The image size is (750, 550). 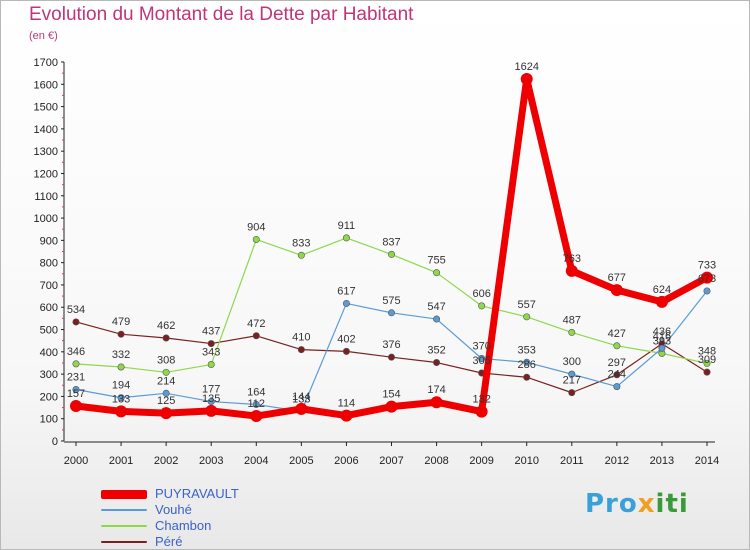 I want to click on chart-subtitle: (en €), so click(x=43, y=36).